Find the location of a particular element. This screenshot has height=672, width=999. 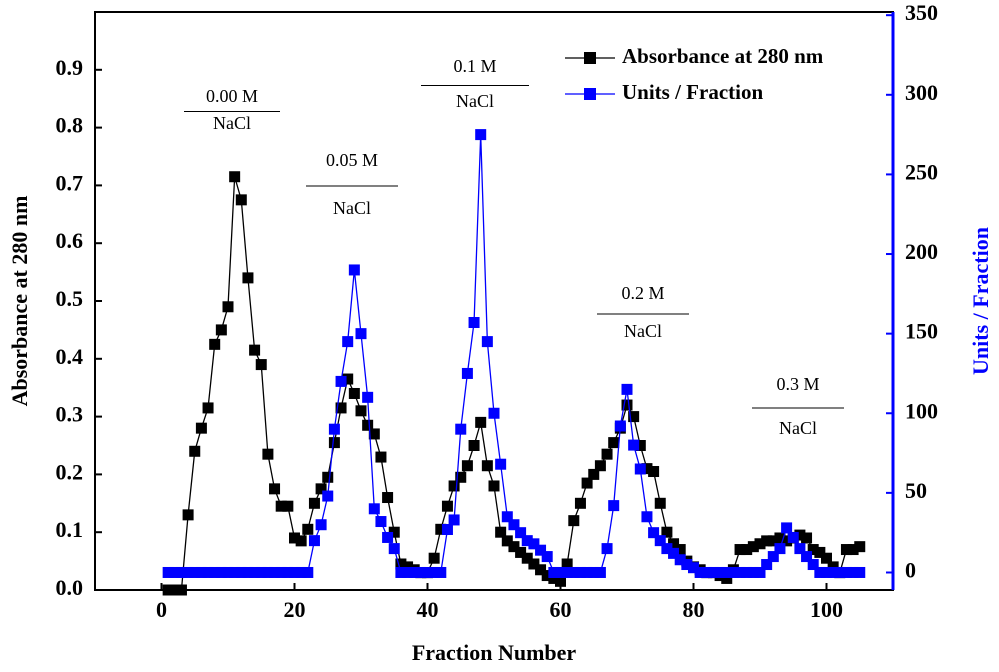

x-tick-label: 40 is located at coordinates (428, 609).